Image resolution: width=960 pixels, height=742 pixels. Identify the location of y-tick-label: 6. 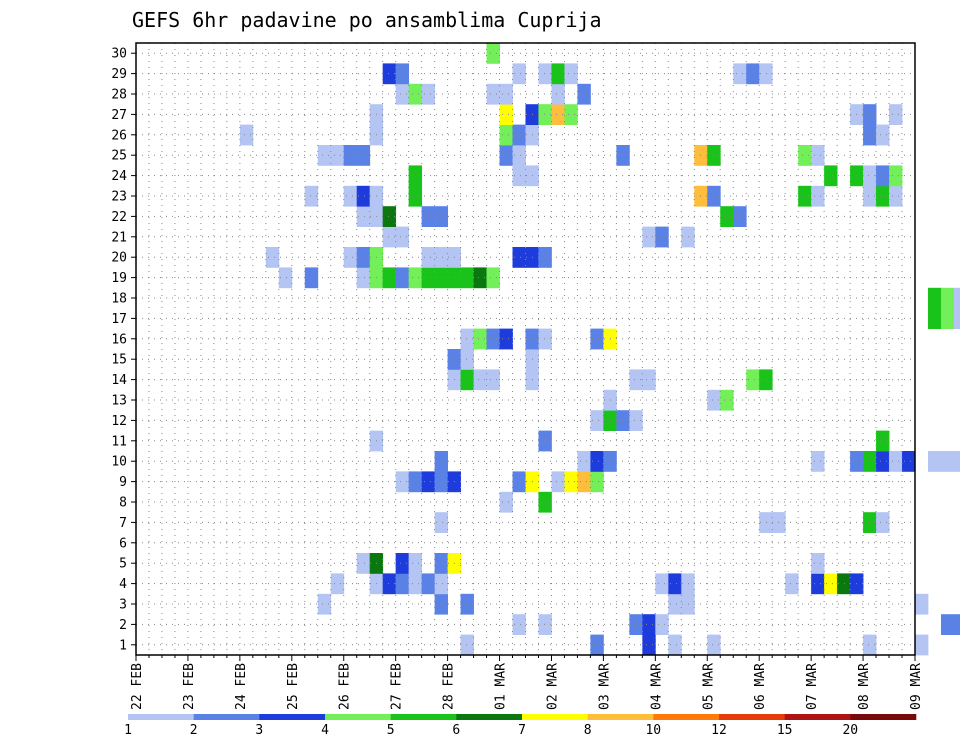
(123, 543).